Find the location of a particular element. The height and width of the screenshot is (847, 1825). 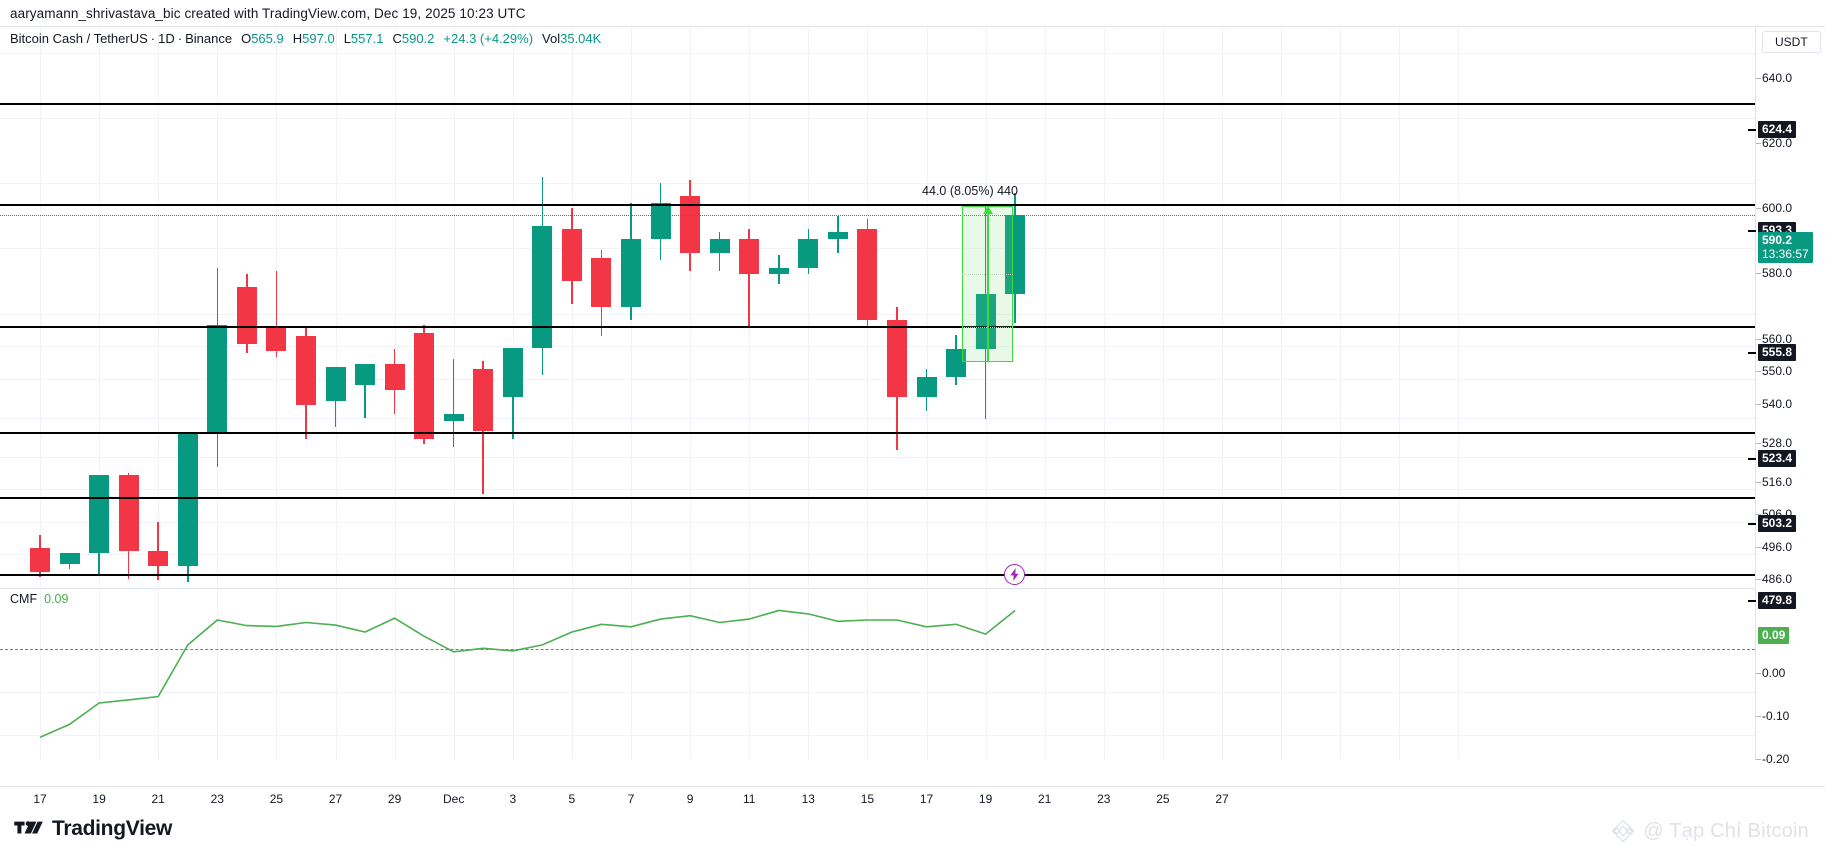

price-axis-tick: 540.0 is located at coordinates (1774, 403).